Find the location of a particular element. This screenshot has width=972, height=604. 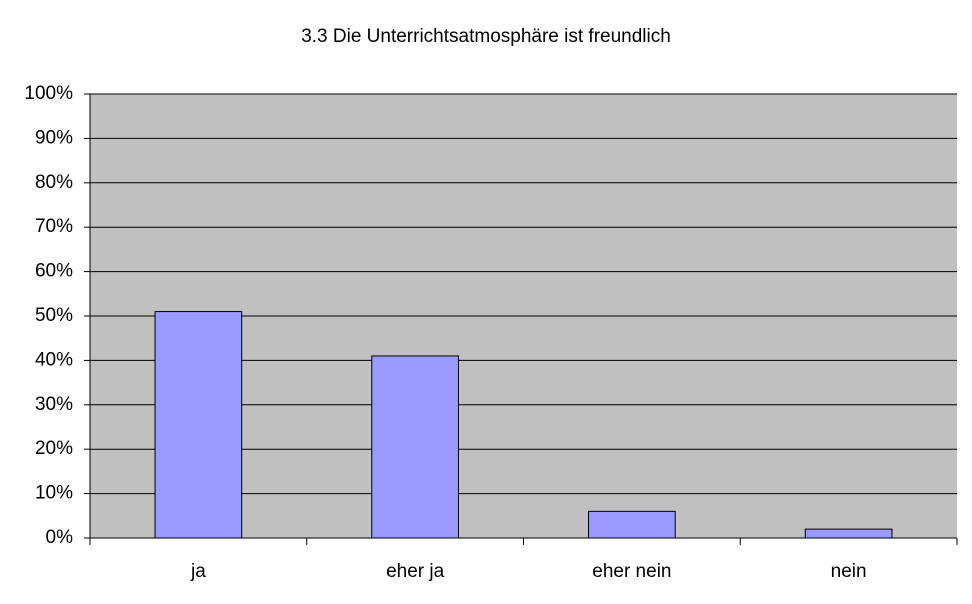

x-tick-label: eher ja is located at coordinates (415, 571).